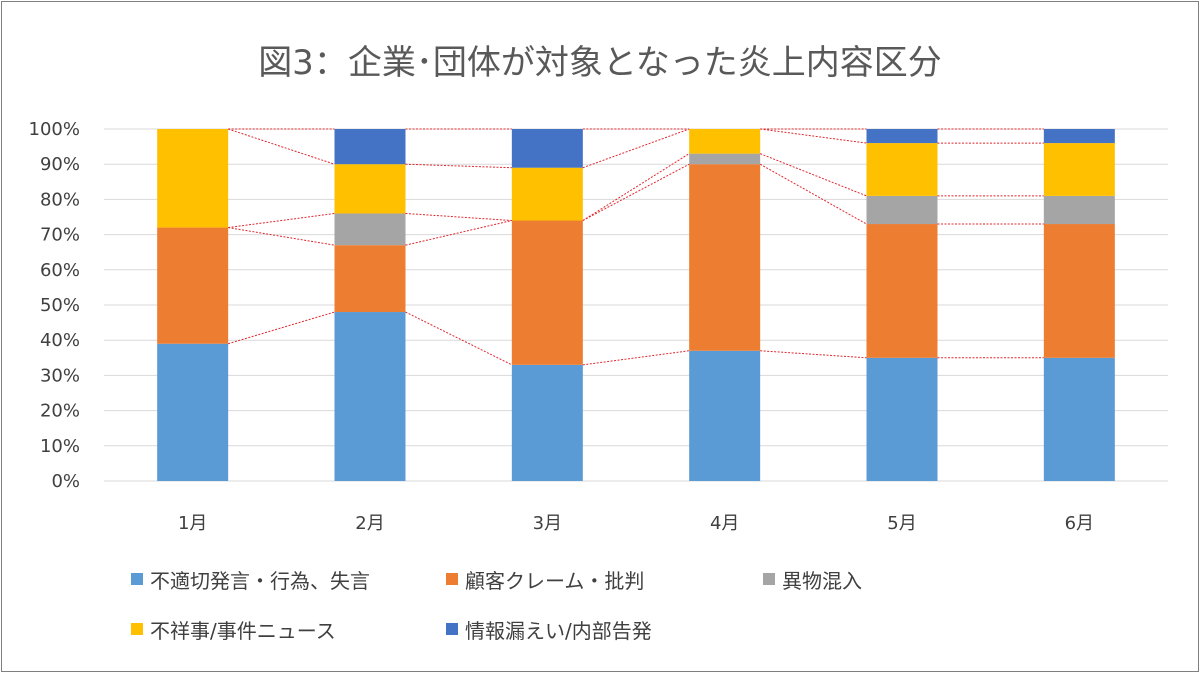  What do you see at coordinates (547, 523) in the screenshot?
I see `x-tick-label: 3月` at bounding box center [547, 523].